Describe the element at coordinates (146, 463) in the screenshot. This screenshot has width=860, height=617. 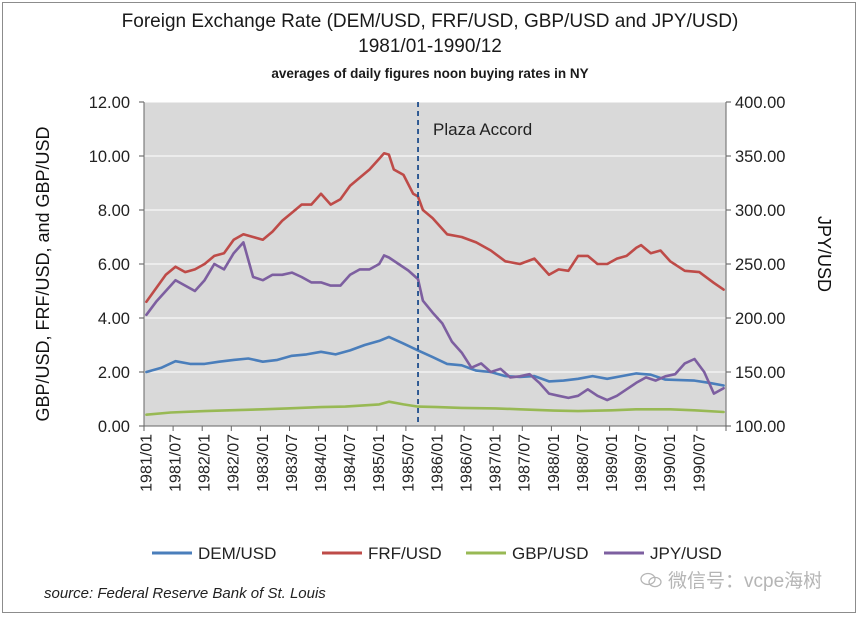
I see `x-tick-label: 1981/01` at that location.